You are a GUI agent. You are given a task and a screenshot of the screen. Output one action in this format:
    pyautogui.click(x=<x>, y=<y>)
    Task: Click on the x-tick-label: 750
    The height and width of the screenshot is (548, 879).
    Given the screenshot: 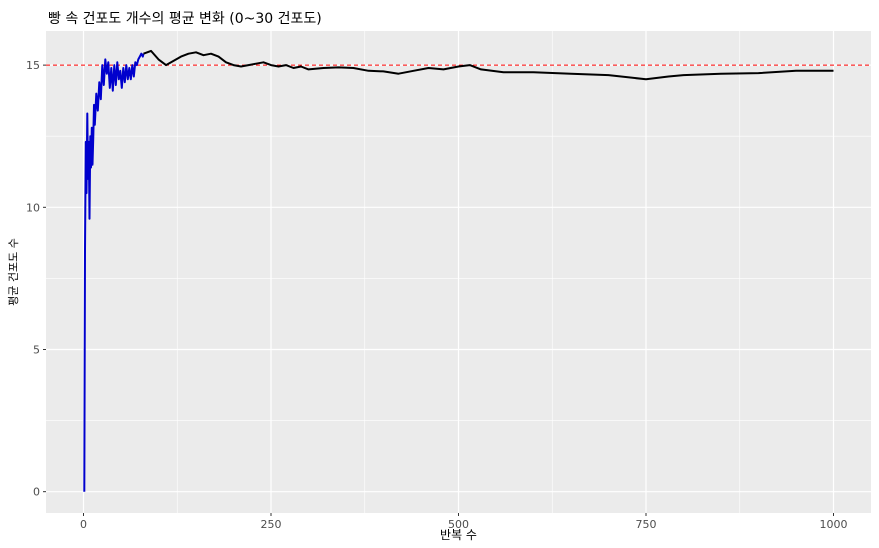 What is the action you would take?
    pyautogui.click(x=646, y=524)
    